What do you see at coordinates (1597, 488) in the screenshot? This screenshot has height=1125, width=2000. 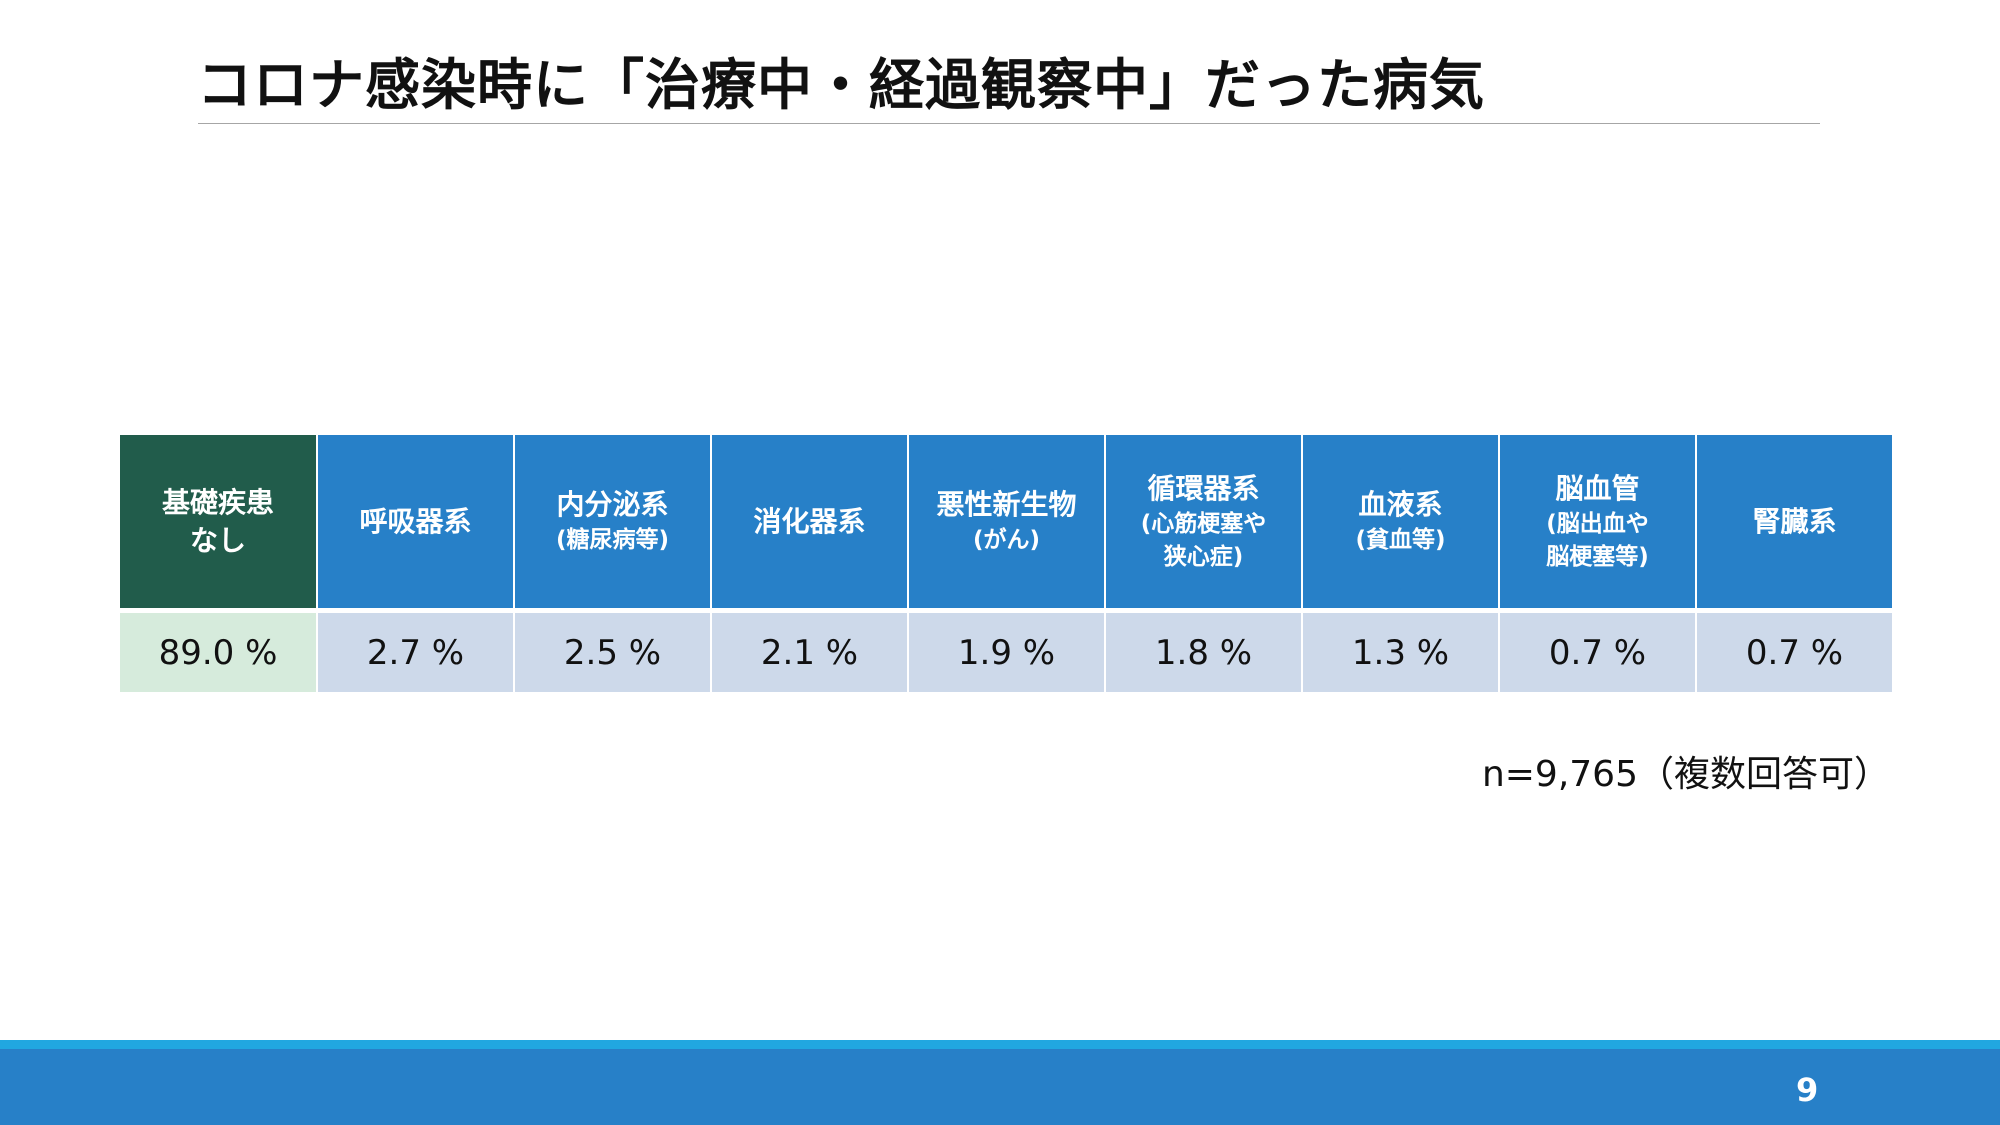 I see `header-label: 脳血管` at bounding box center [1597, 488].